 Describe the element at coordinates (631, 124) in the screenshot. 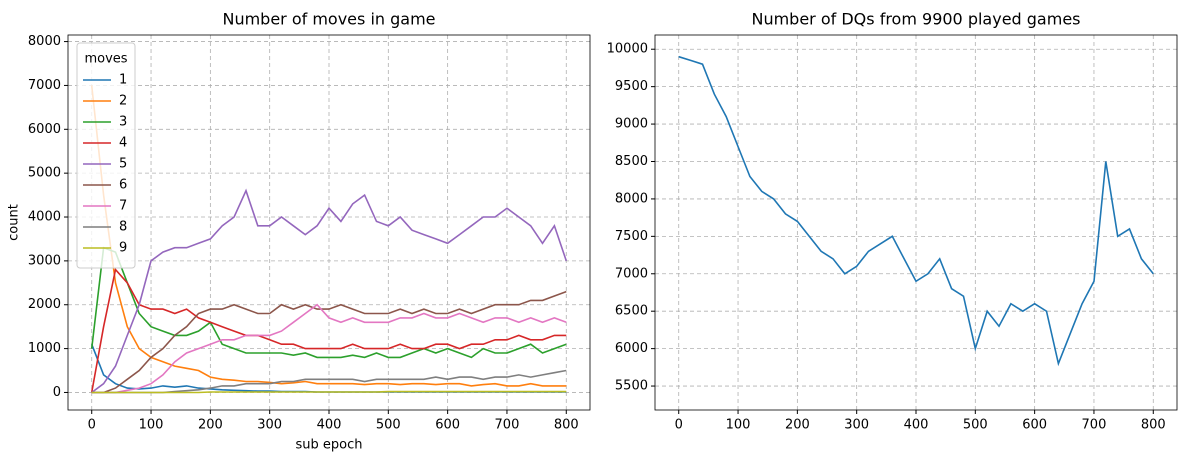

I see `y-tick-label: 9000` at that location.